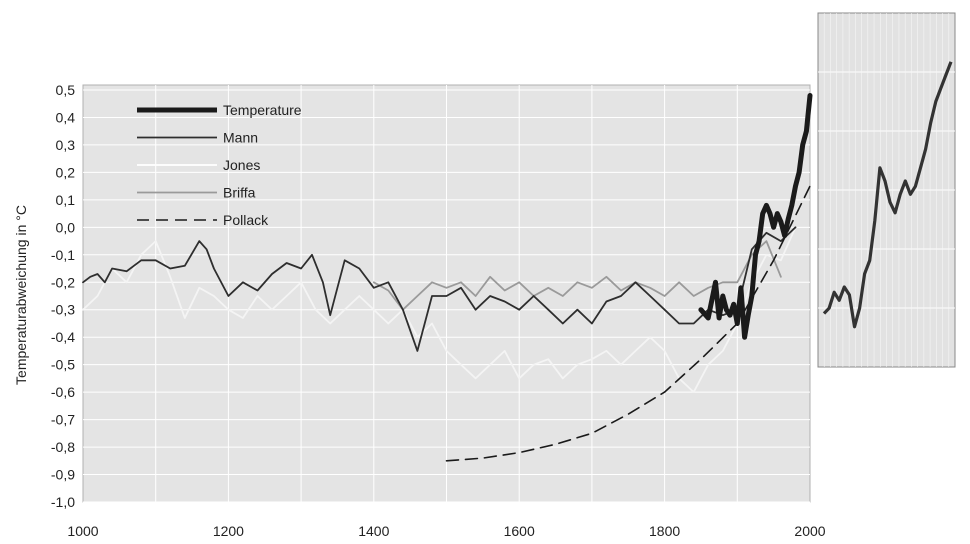  I want to click on y-tick-label: -0,7, so click(63, 420).